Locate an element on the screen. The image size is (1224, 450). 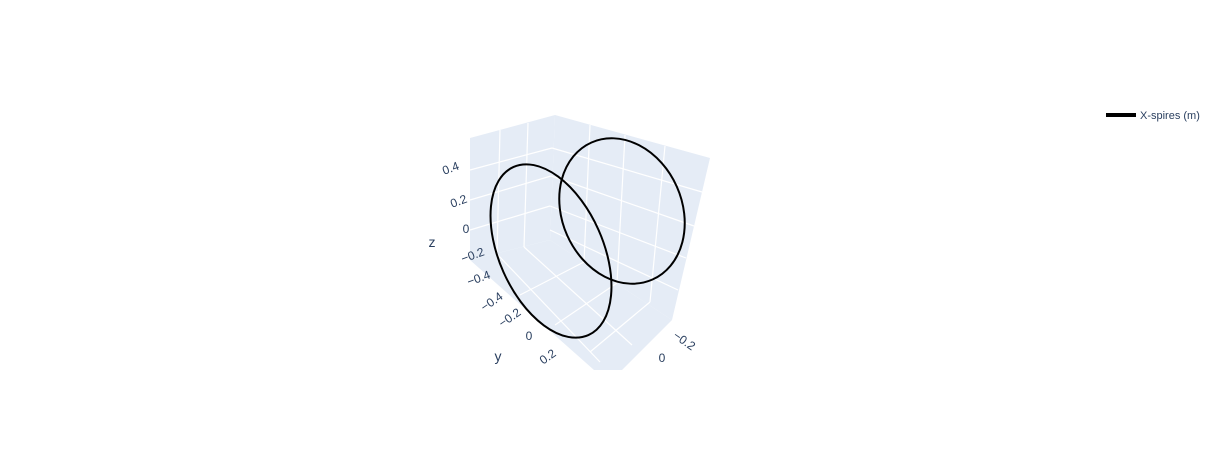
grid-lines is located at coordinates (586, 242).